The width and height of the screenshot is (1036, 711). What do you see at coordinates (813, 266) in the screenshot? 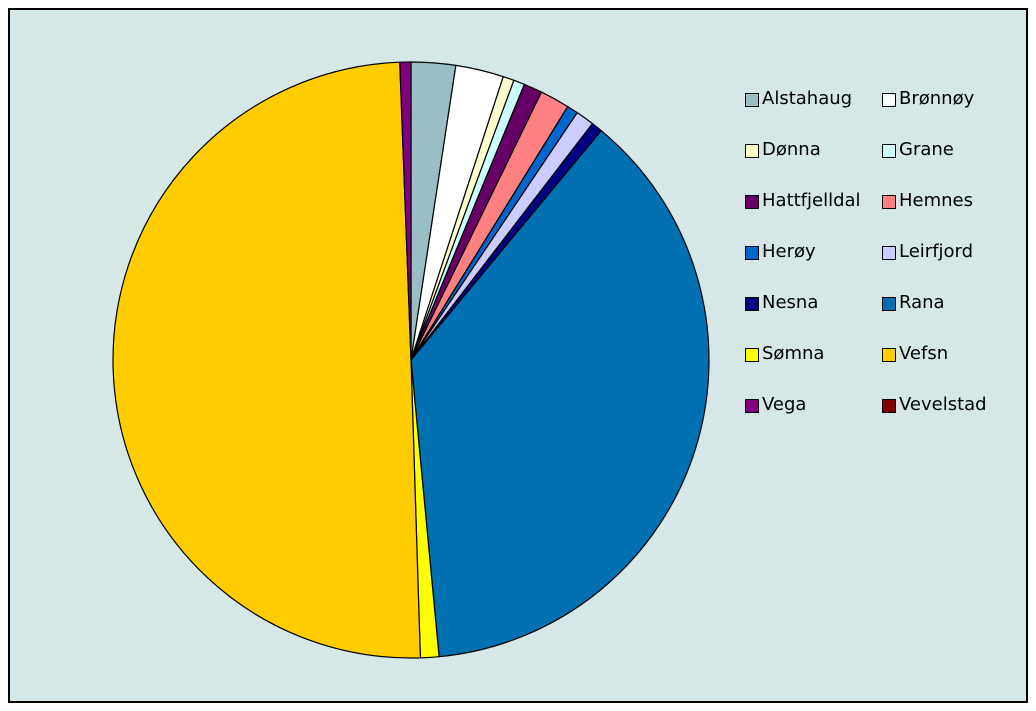
I see `legend-item: Herøy` at bounding box center [813, 266].